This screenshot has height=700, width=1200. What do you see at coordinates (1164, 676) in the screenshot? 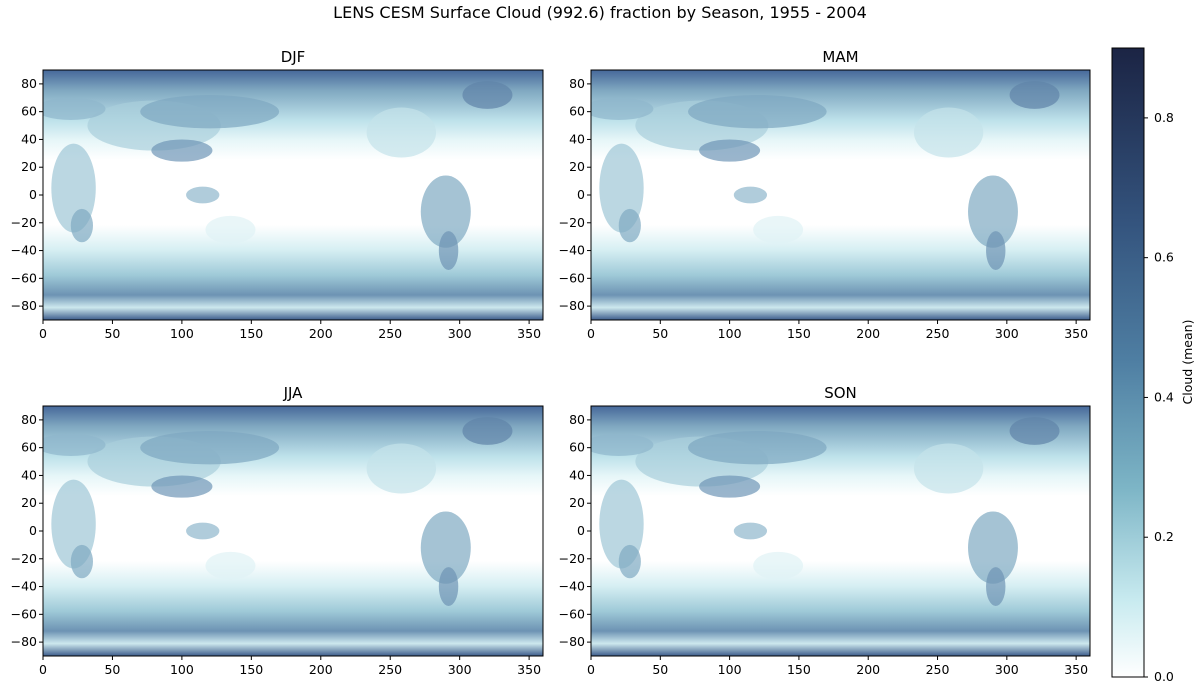
I see `colorbar-tick-label: 0.0` at bounding box center [1164, 676].